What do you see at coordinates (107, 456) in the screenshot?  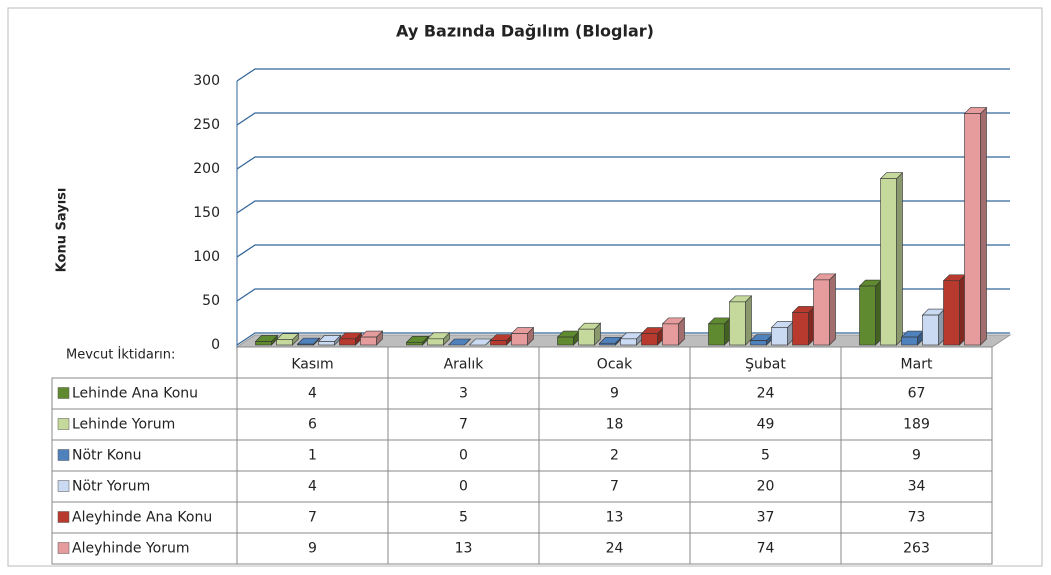 I see `legend-label: Nötr Konu` at bounding box center [107, 456].